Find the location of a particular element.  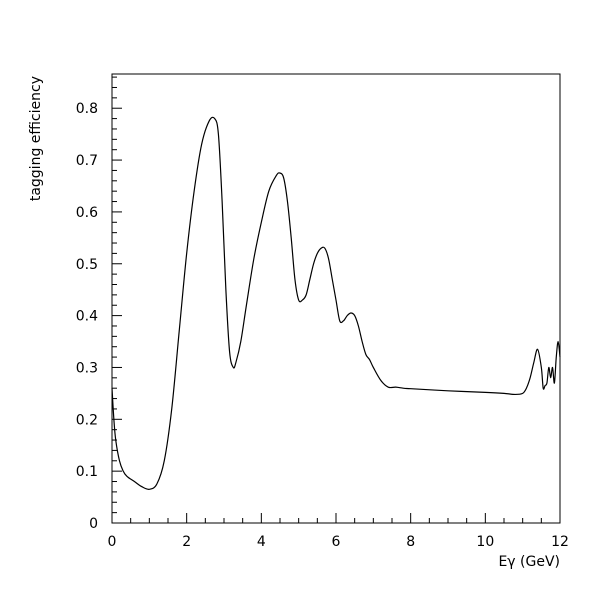

y-axis-tick-labels: 0 0.1 0.2 0.3 0.4 0.5 0.6 0.7 0.8 is located at coordinates (87, 316).